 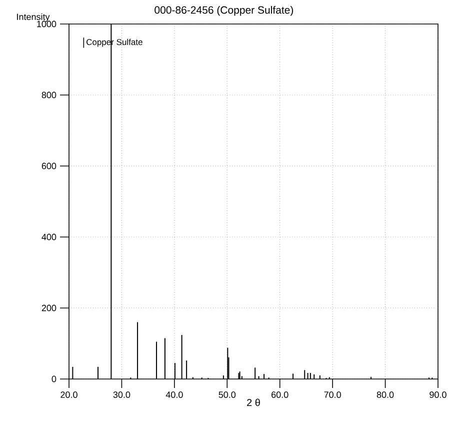 I want to click on y-axis-title: Intensity, so click(x=33, y=17).